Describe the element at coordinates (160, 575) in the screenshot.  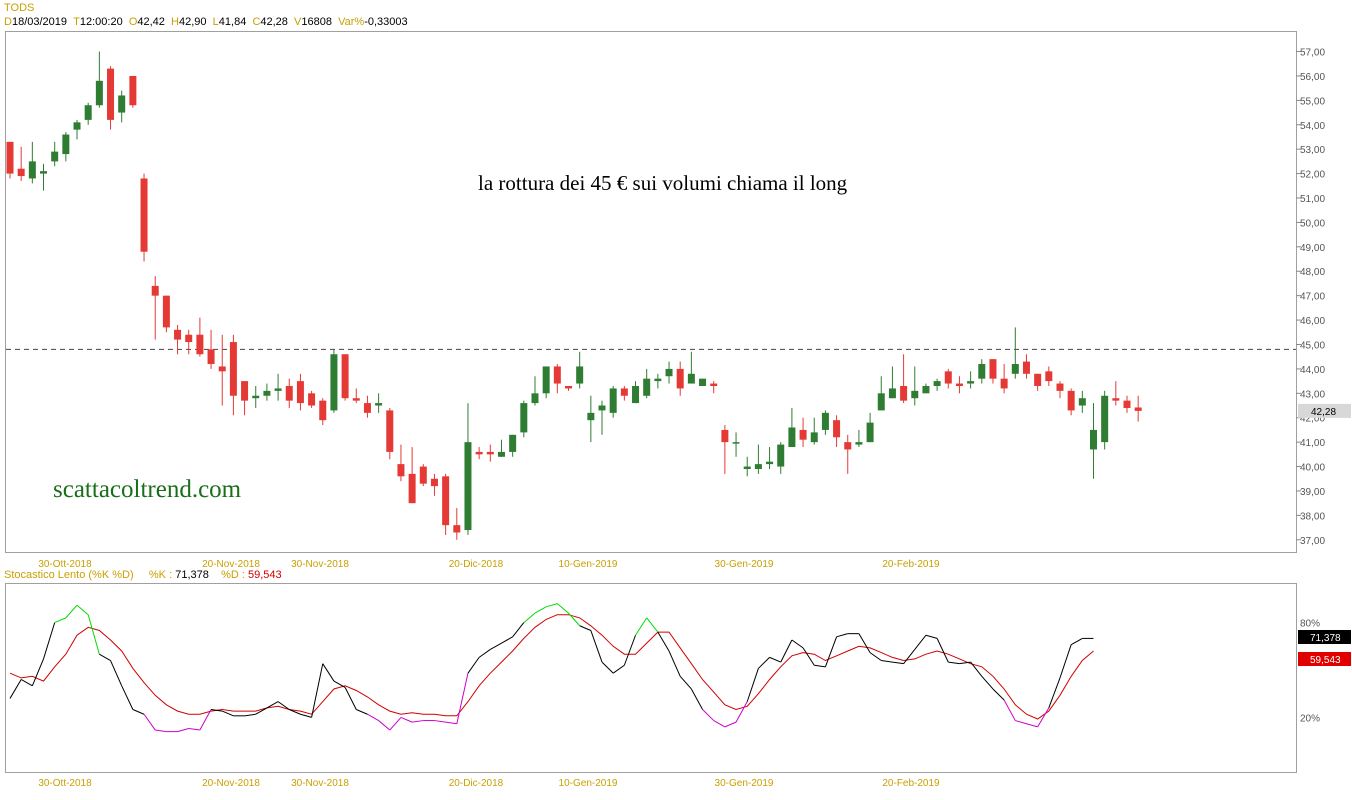
I see `k-label: %K :` at that location.